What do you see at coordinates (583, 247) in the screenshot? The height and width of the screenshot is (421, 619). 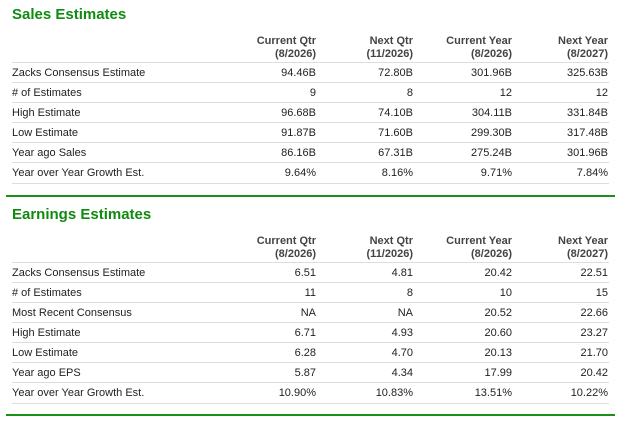 I see `earnings-col-next-year: Next Year (8/2027)` at bounding box center [583, 247].